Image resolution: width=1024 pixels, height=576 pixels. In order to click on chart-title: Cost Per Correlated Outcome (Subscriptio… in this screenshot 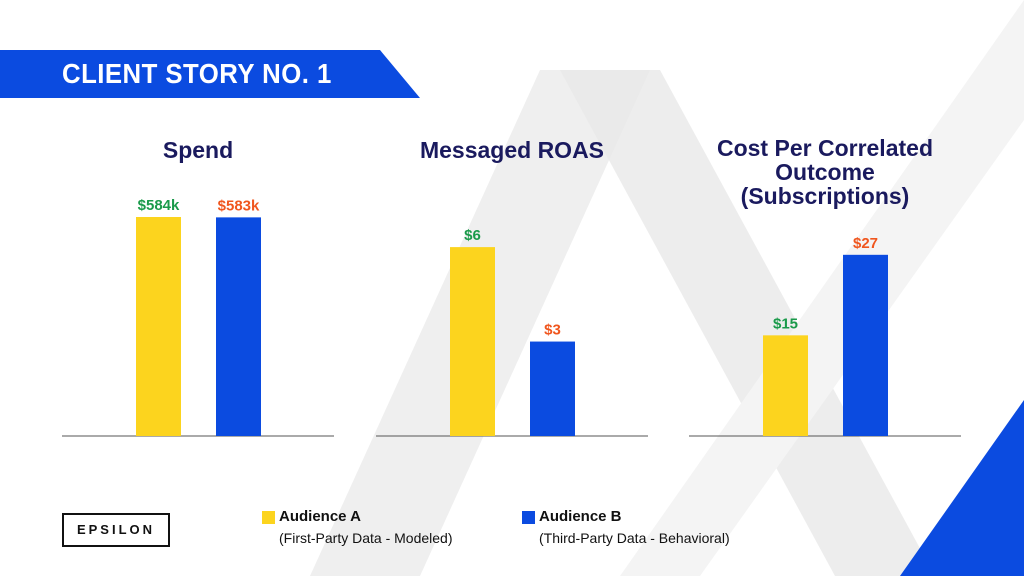, I will do `click(824, 172)`.